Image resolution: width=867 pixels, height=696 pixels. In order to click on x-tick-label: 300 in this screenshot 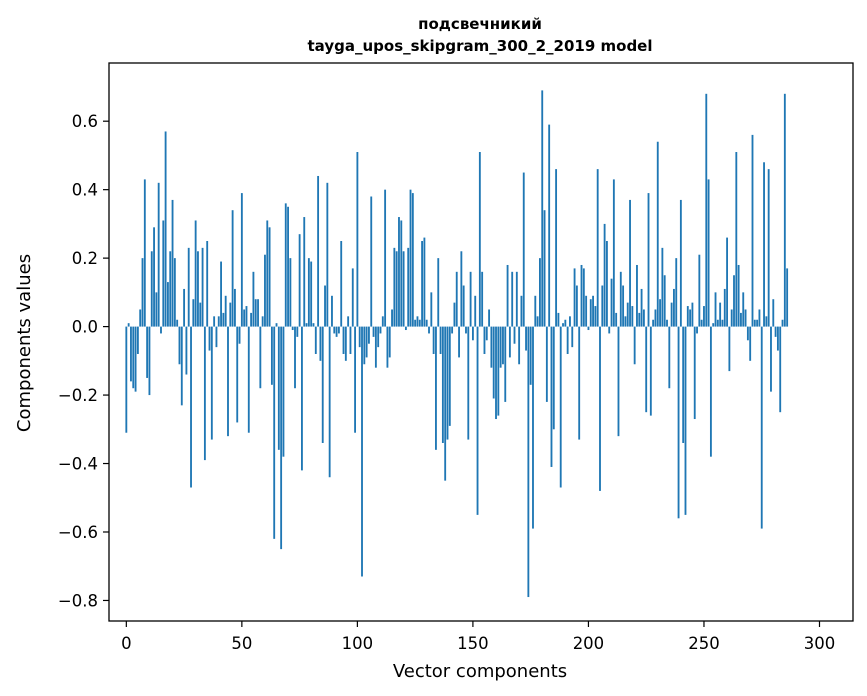, I will do `click(820, 643)`.